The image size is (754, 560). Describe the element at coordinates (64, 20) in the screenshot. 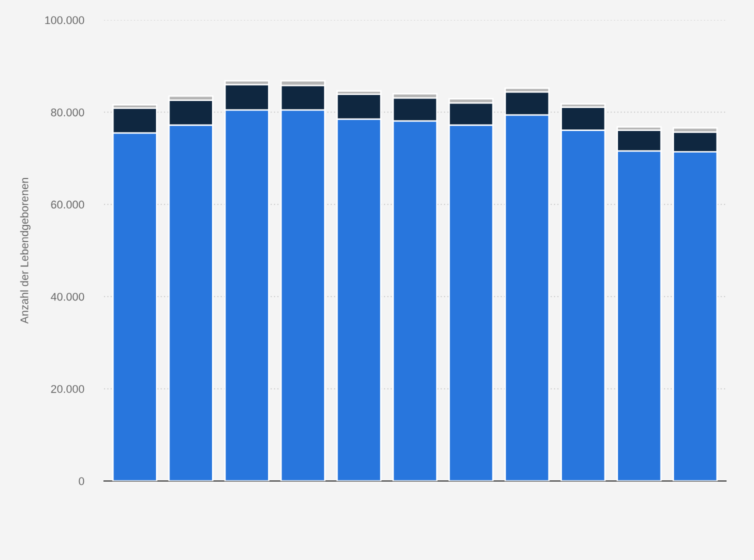

I see `y-tick-label: 100.000` at that location.